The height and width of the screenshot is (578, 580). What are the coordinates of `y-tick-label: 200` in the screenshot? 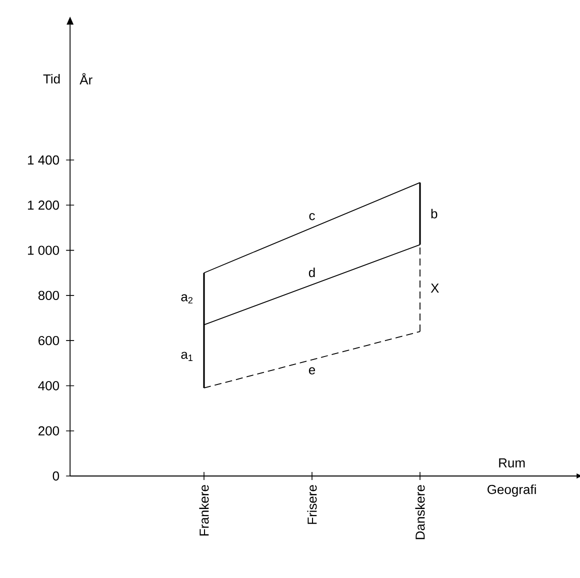 It's located at (49, 431).